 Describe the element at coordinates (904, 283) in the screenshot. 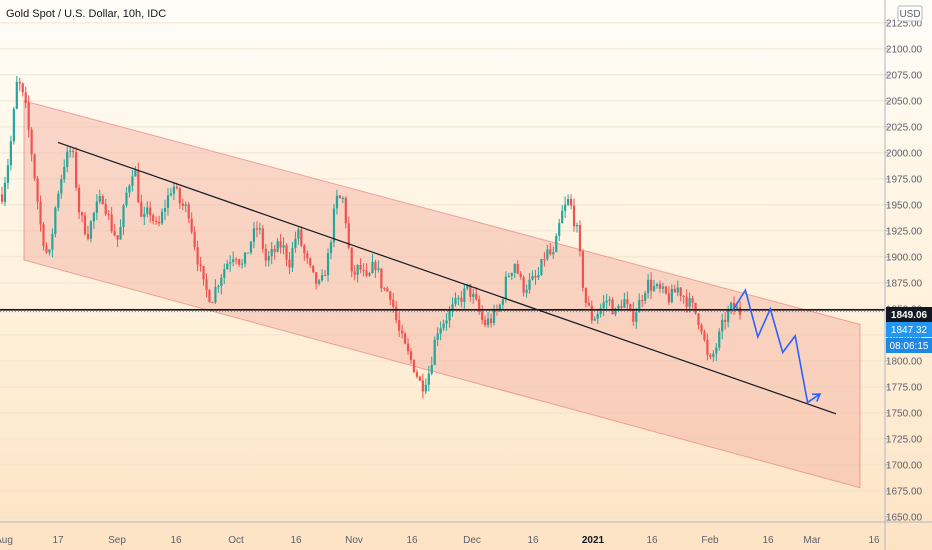

I see `y-tick-label: 1875.00` at that location.